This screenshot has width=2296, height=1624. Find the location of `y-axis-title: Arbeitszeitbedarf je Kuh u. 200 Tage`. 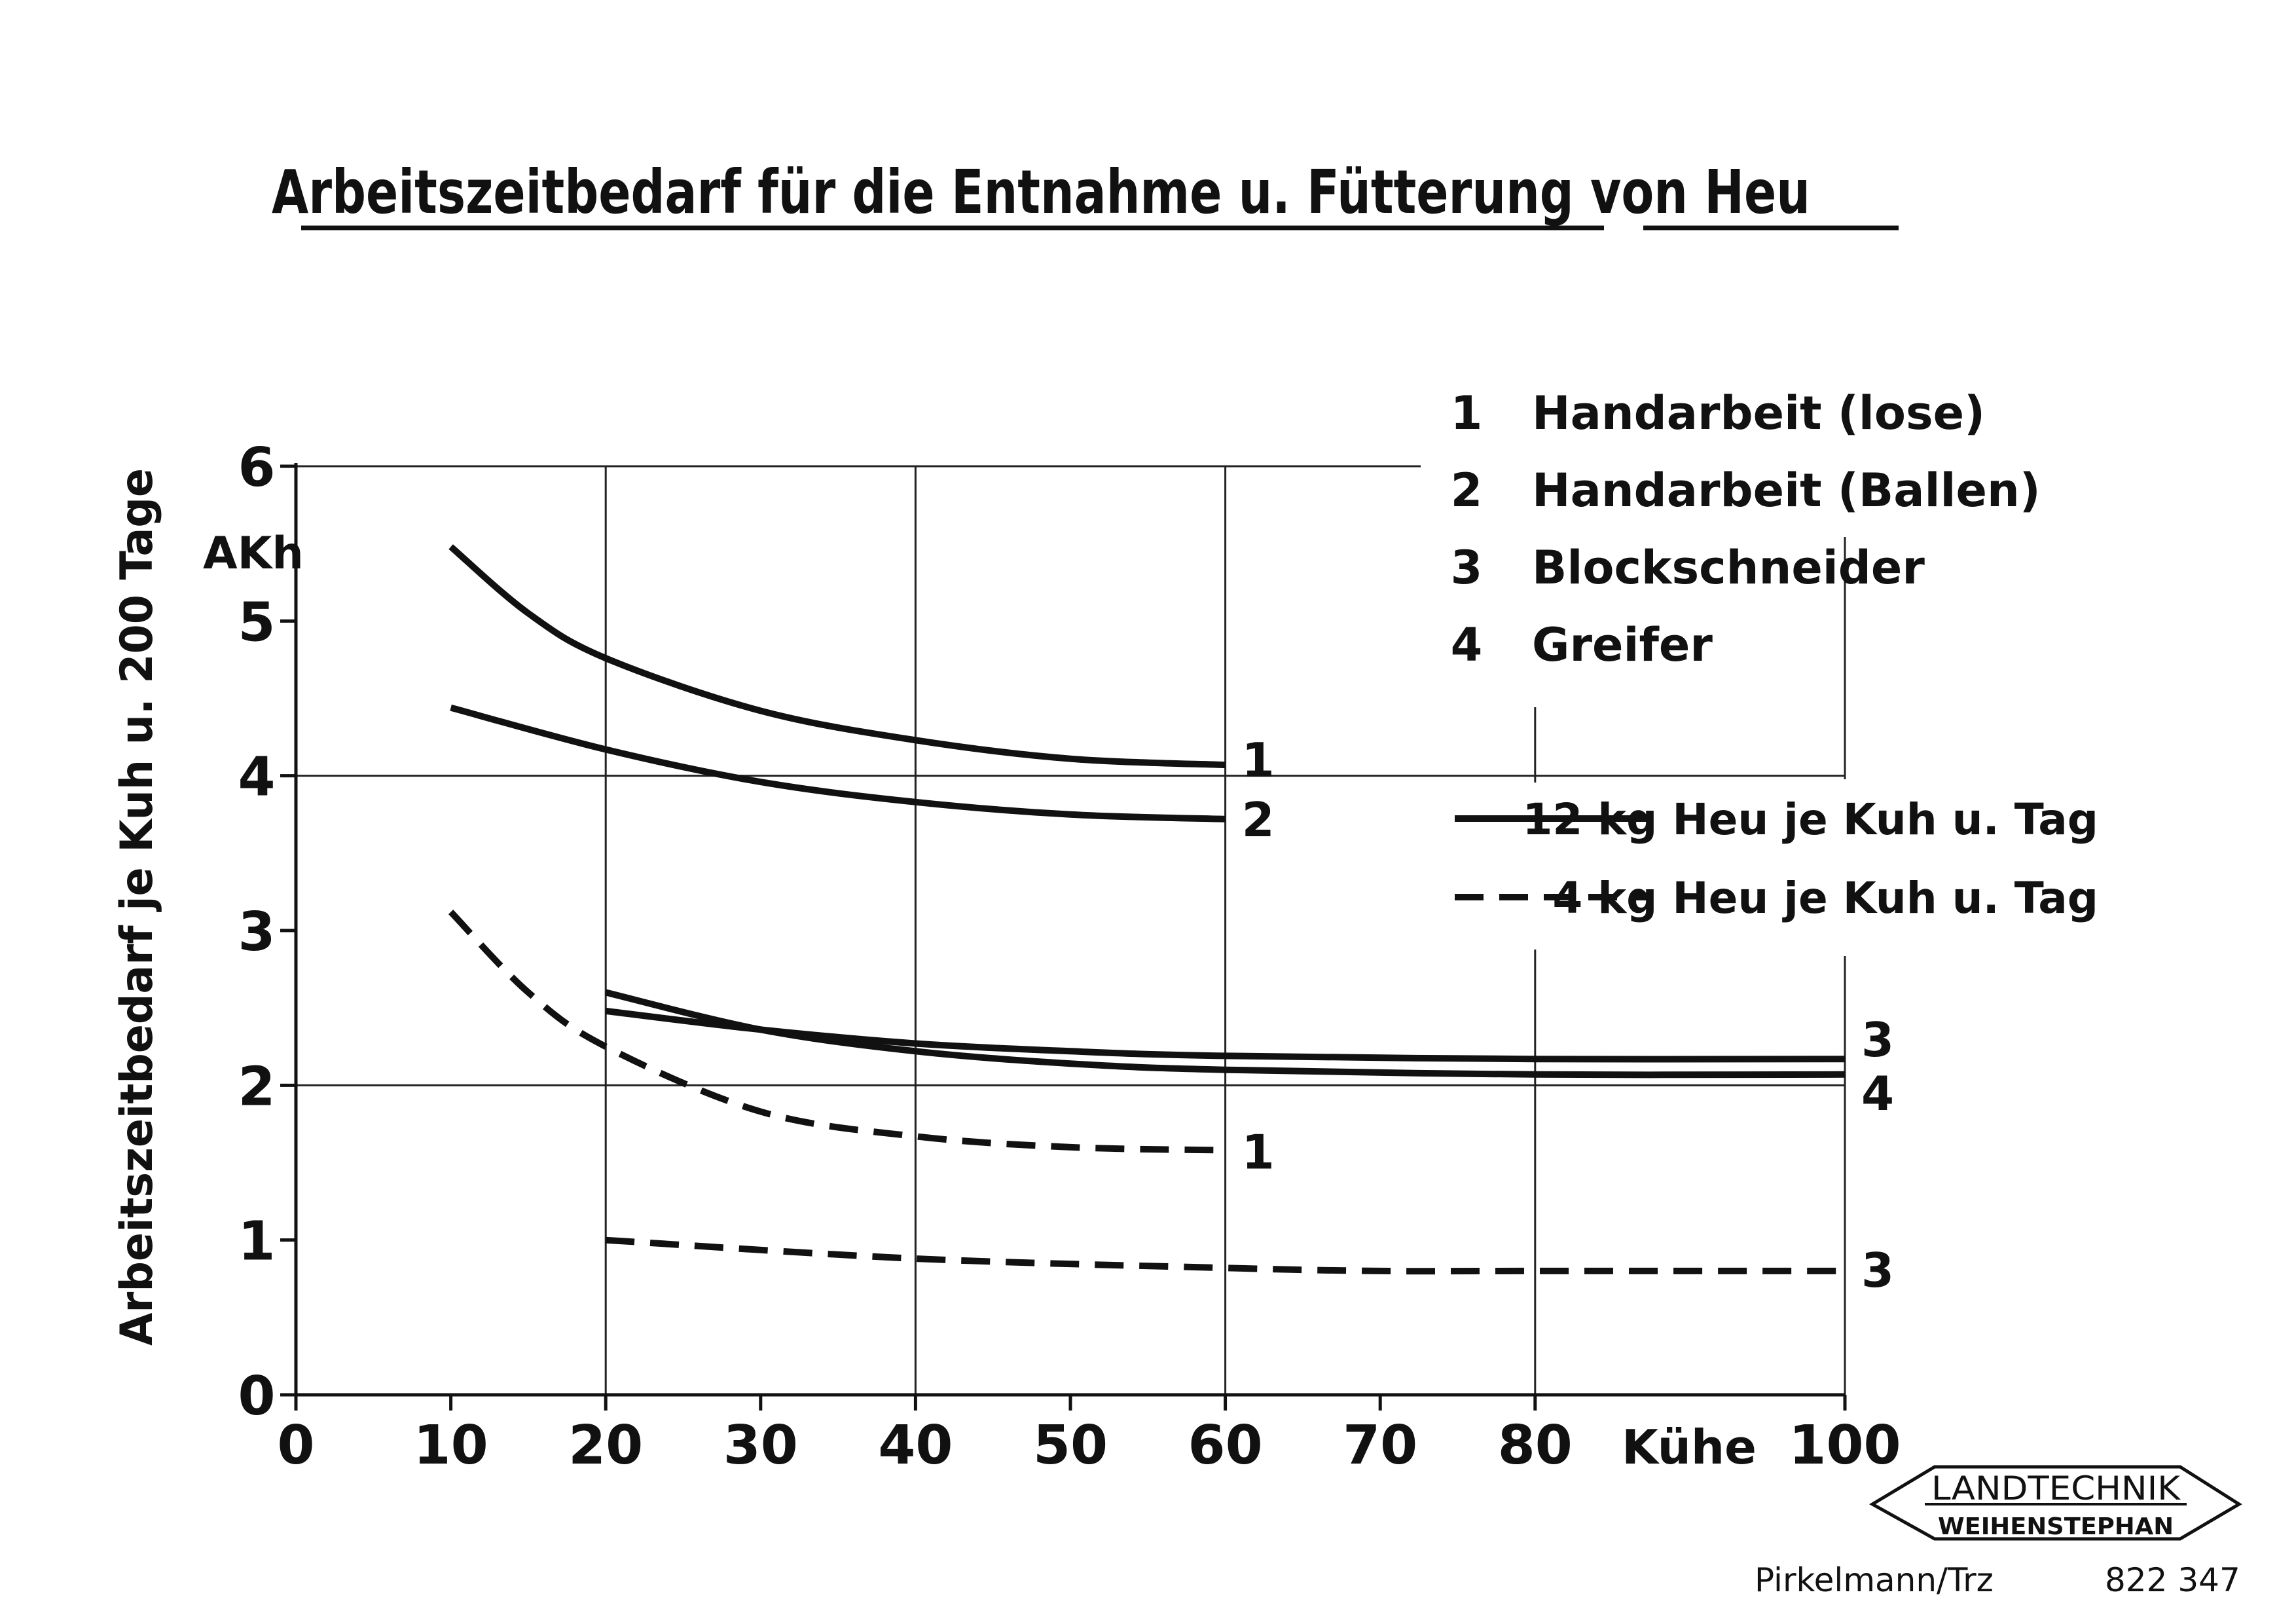

y-axis-title: Arbeitszeitbedarf je Kuh u. 200 Tage is located at coordinates (137, 907).